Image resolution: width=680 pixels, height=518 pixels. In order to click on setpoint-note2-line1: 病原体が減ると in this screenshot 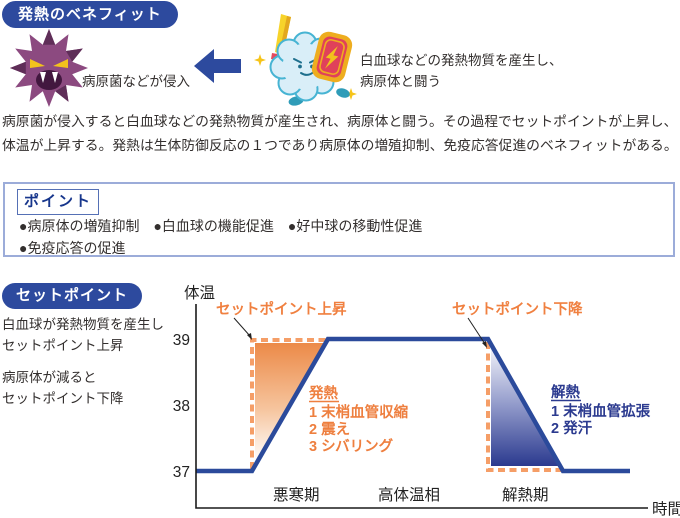, I will do `click(49, 377)`.